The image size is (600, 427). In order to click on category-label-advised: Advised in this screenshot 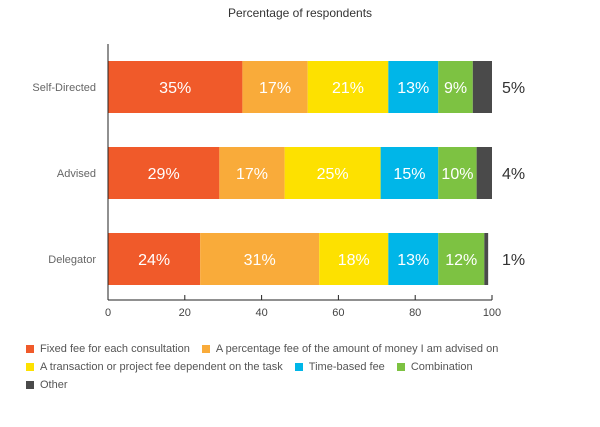, I will do `click(76, 174)`.